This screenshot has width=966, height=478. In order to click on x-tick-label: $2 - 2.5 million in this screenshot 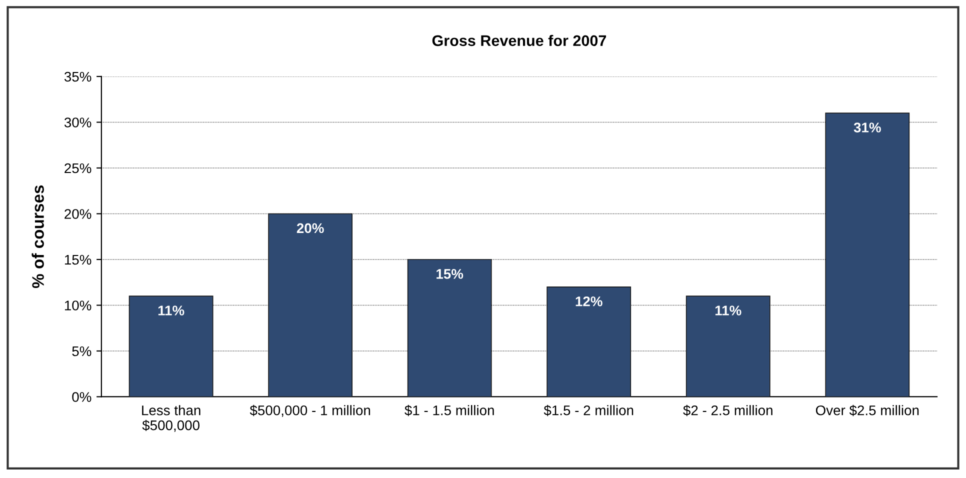, I will do `click(727, 410)`.